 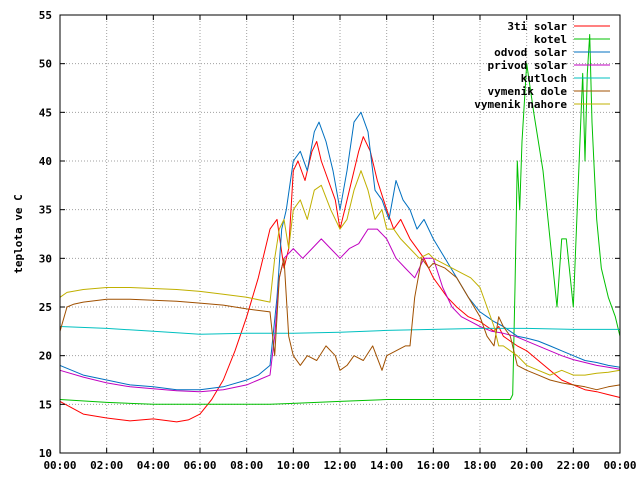 What do you see at coordinates (45, 112) in the screenshot?
I see `y-tick-label: 45` at bounding box center [45, 112].